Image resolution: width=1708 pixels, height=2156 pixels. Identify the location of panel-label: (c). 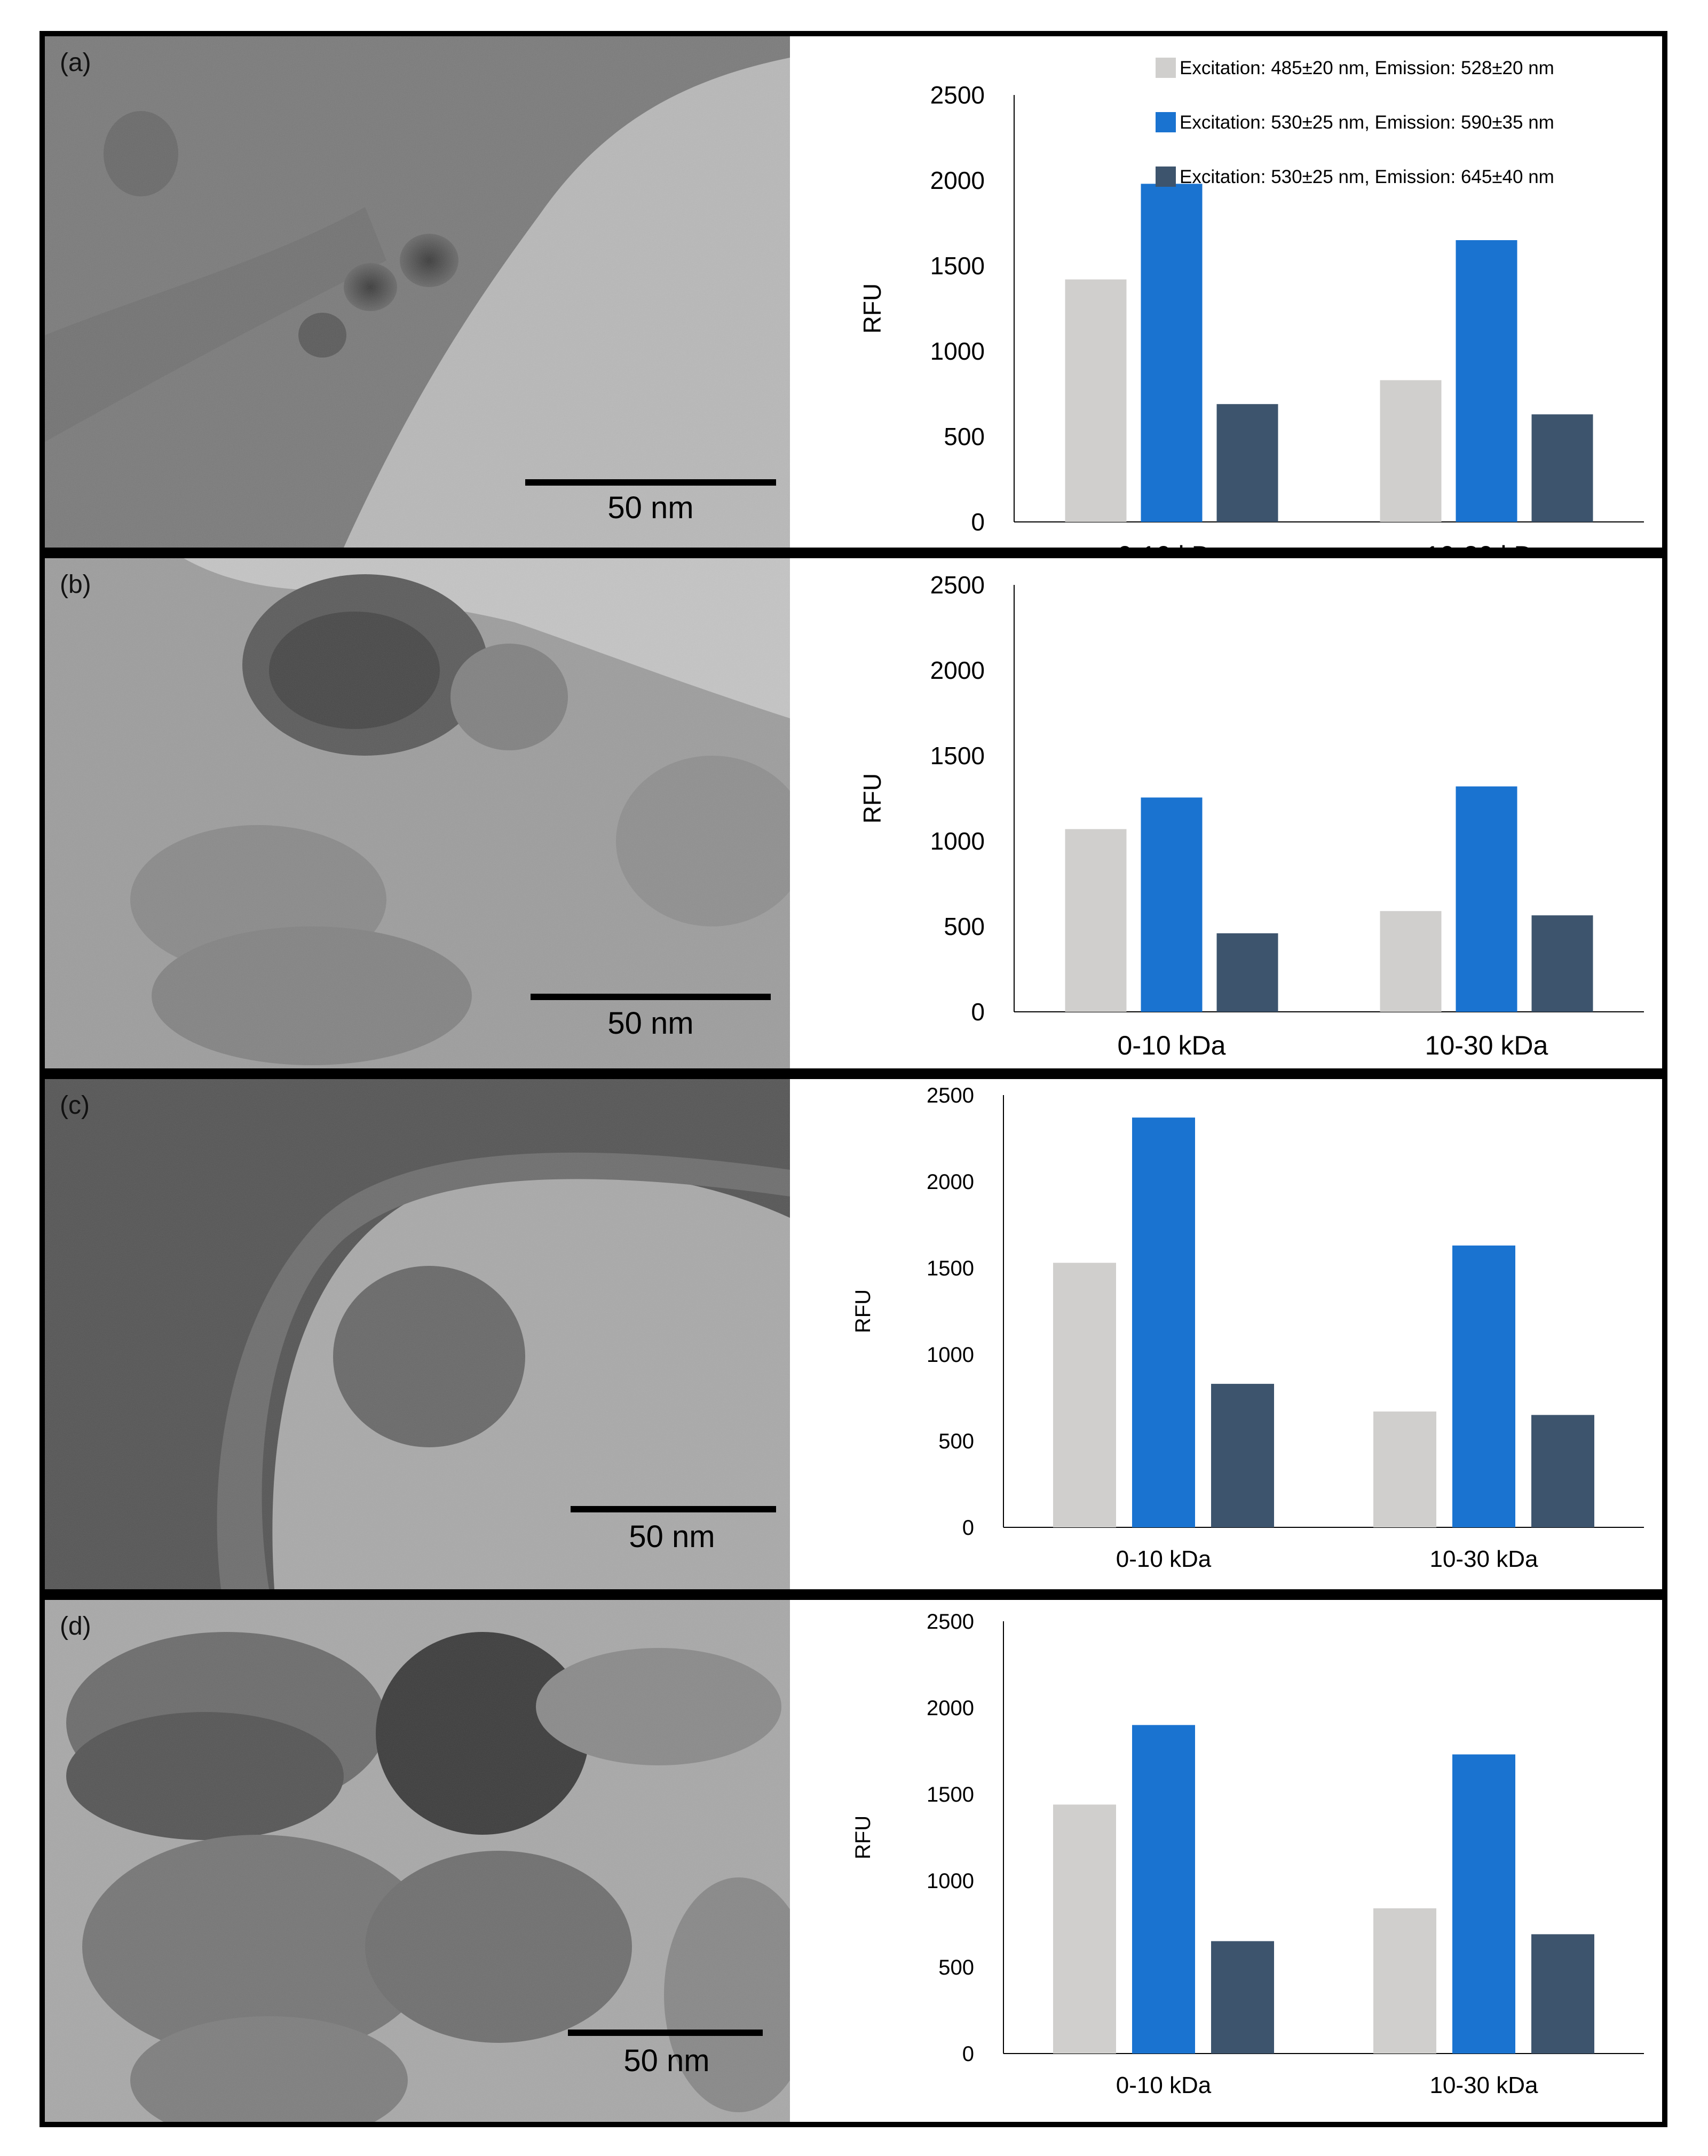
(75, 1105).